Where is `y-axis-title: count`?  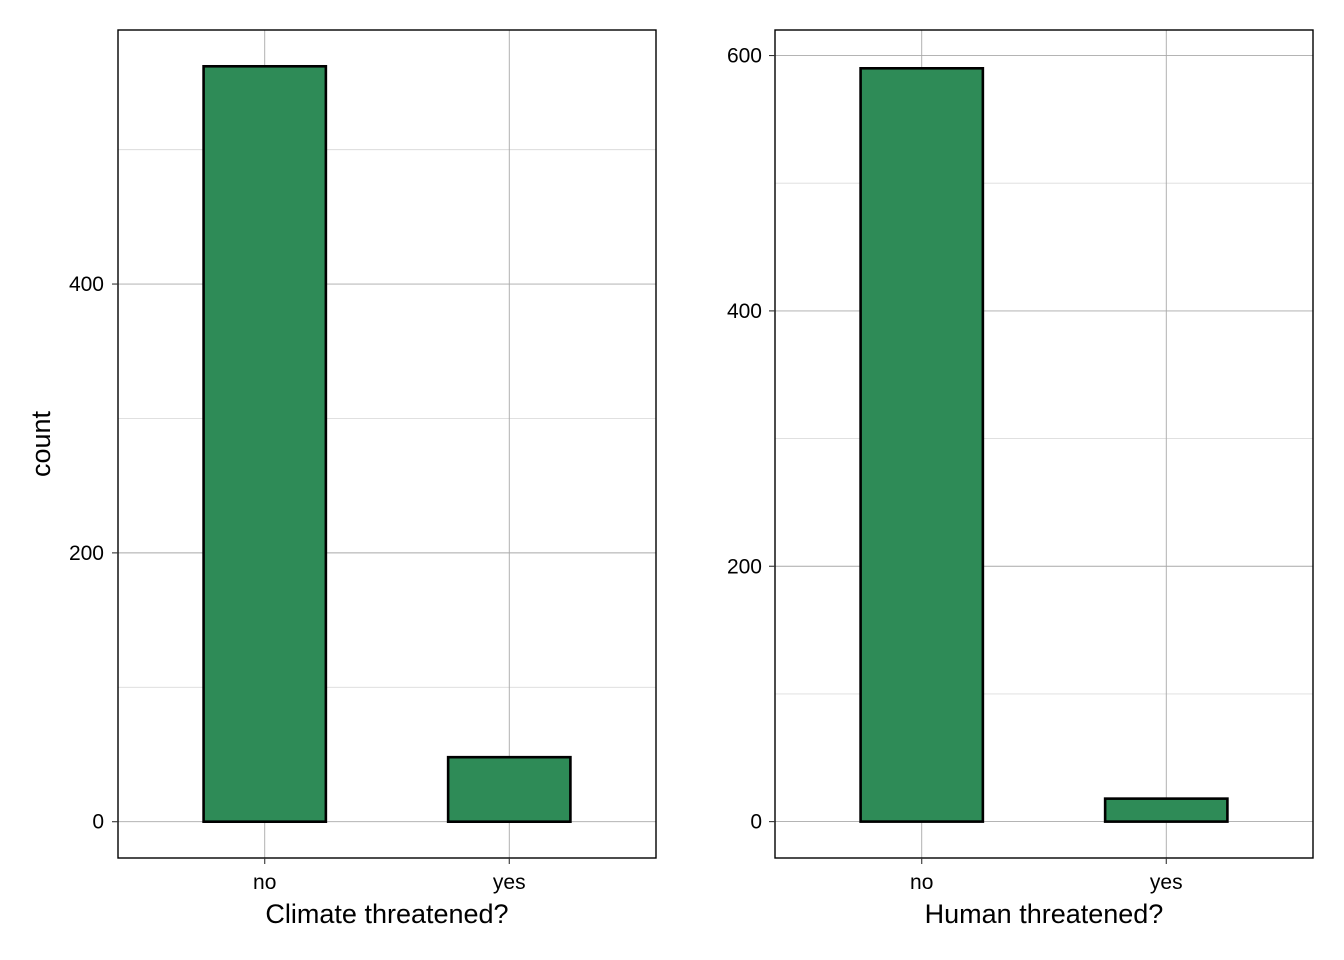
y-axis-title: count is located at coordinates (41, 443).